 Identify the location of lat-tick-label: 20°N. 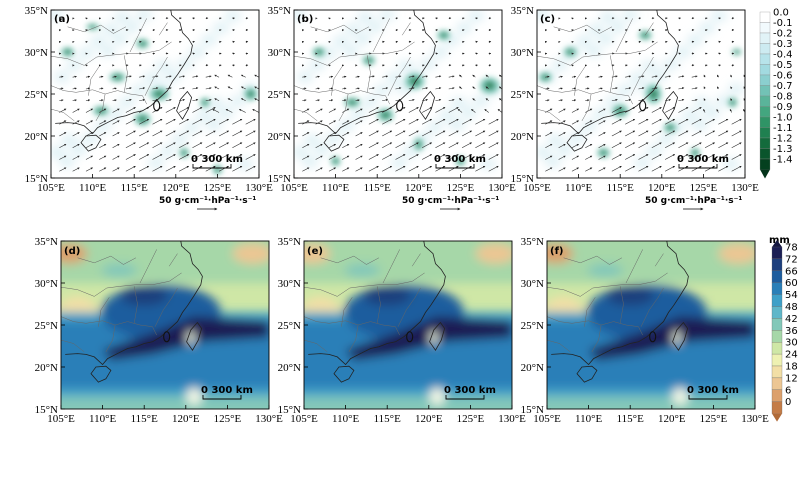
(289, 368).